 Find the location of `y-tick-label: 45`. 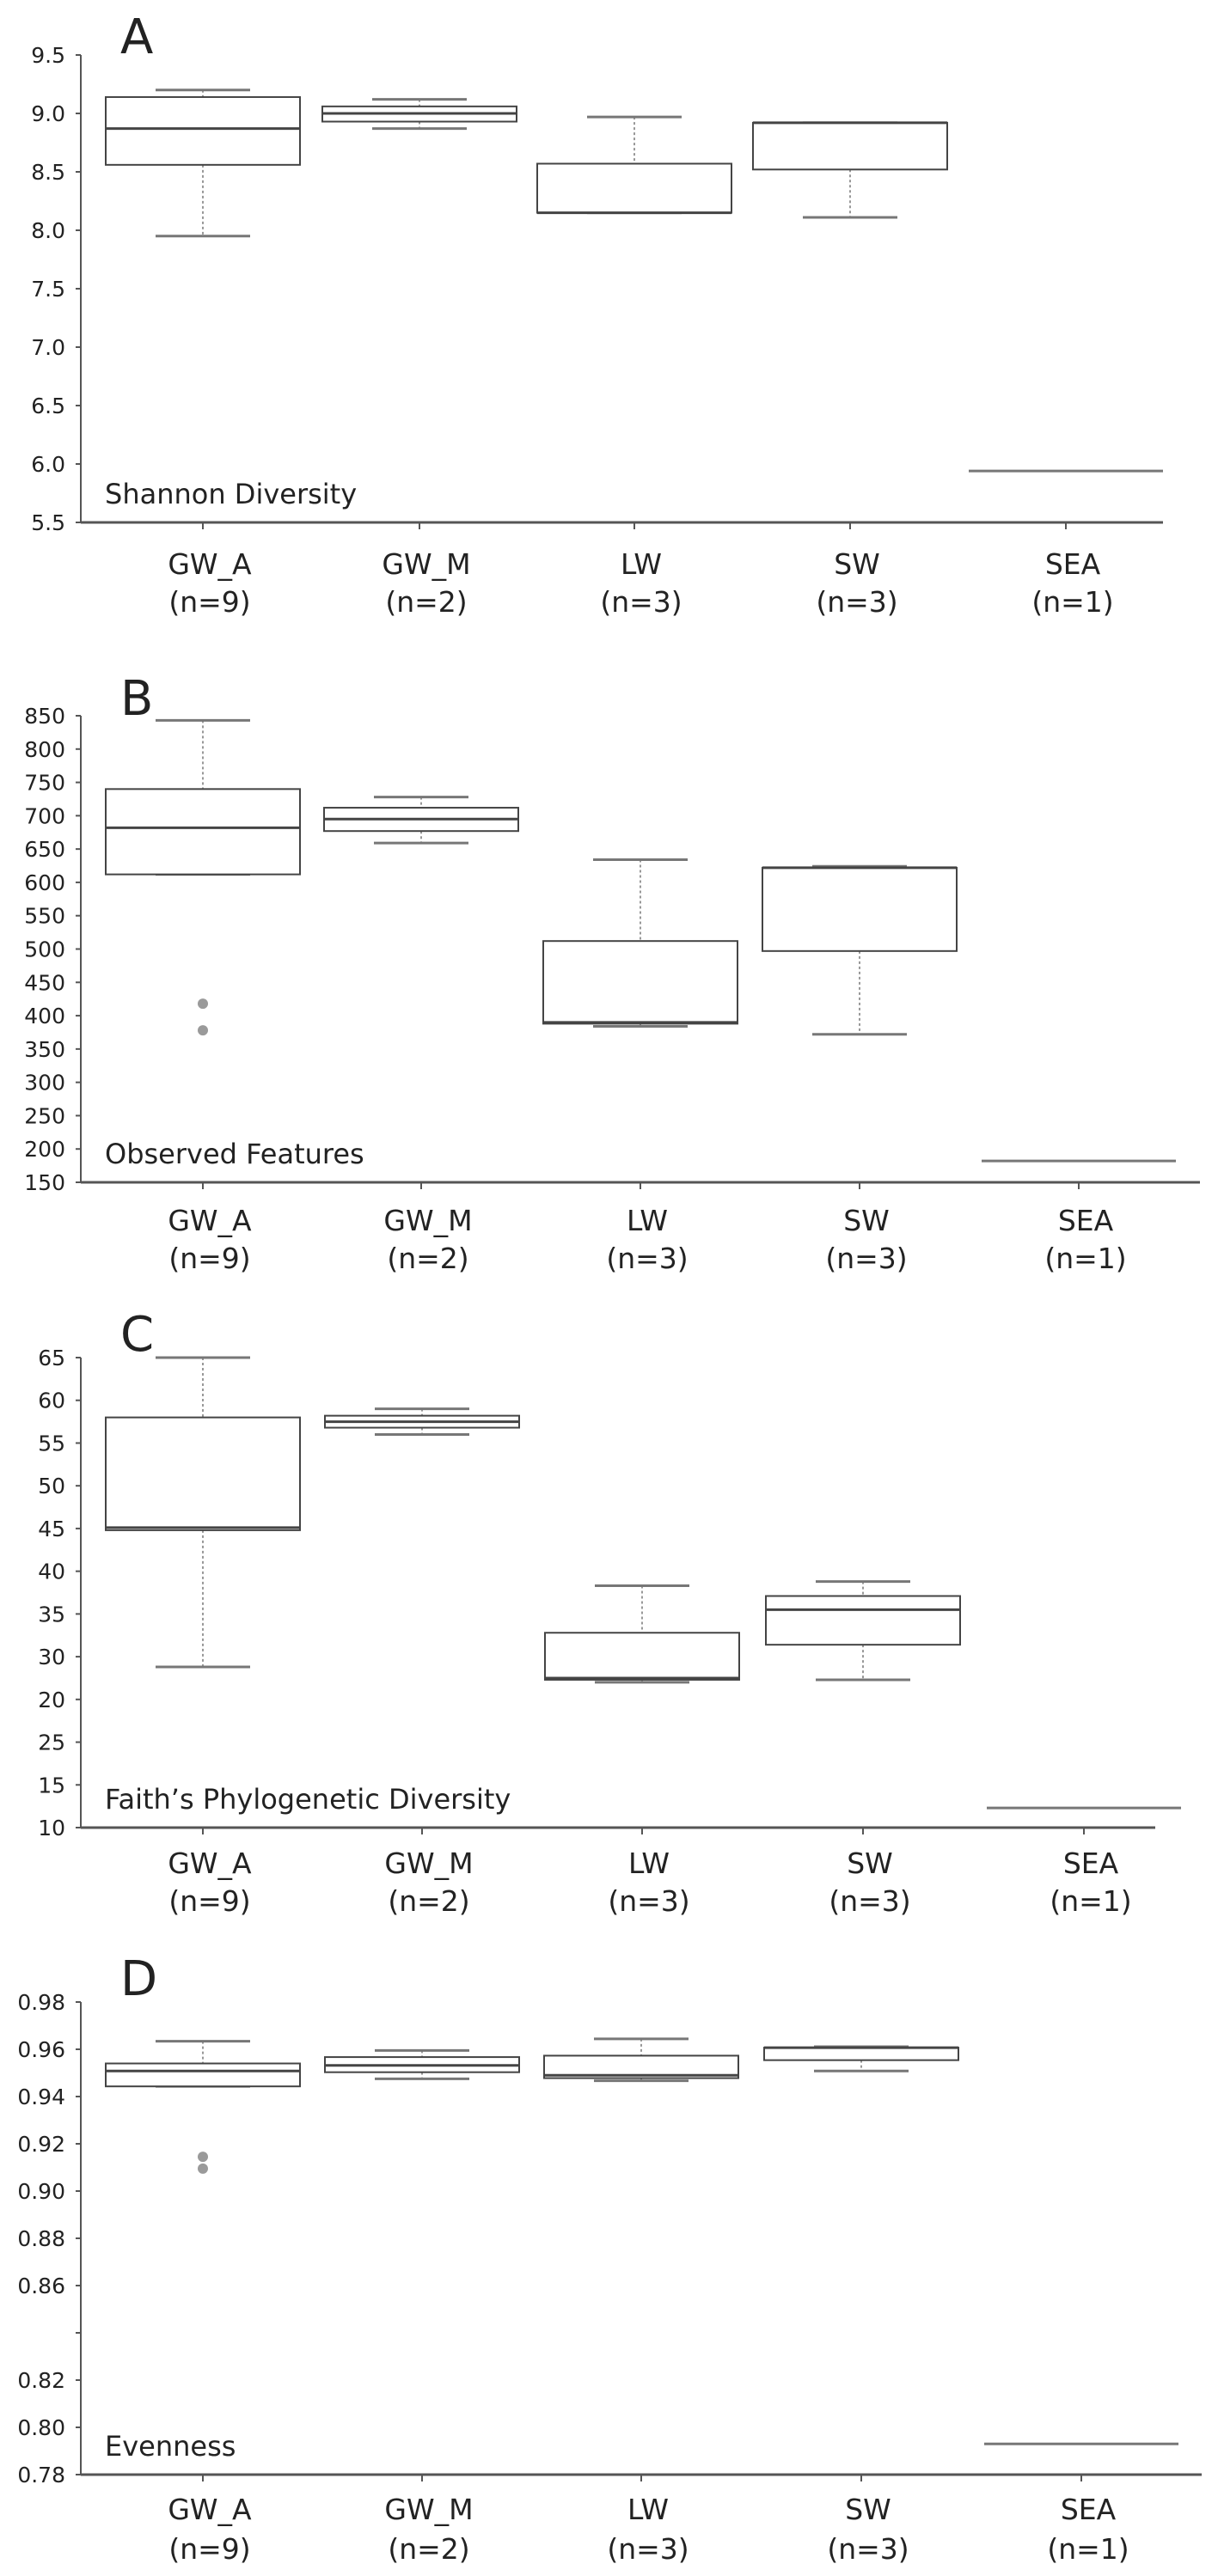

y-tick-label: 45 is located at coordinates (52, 1529).